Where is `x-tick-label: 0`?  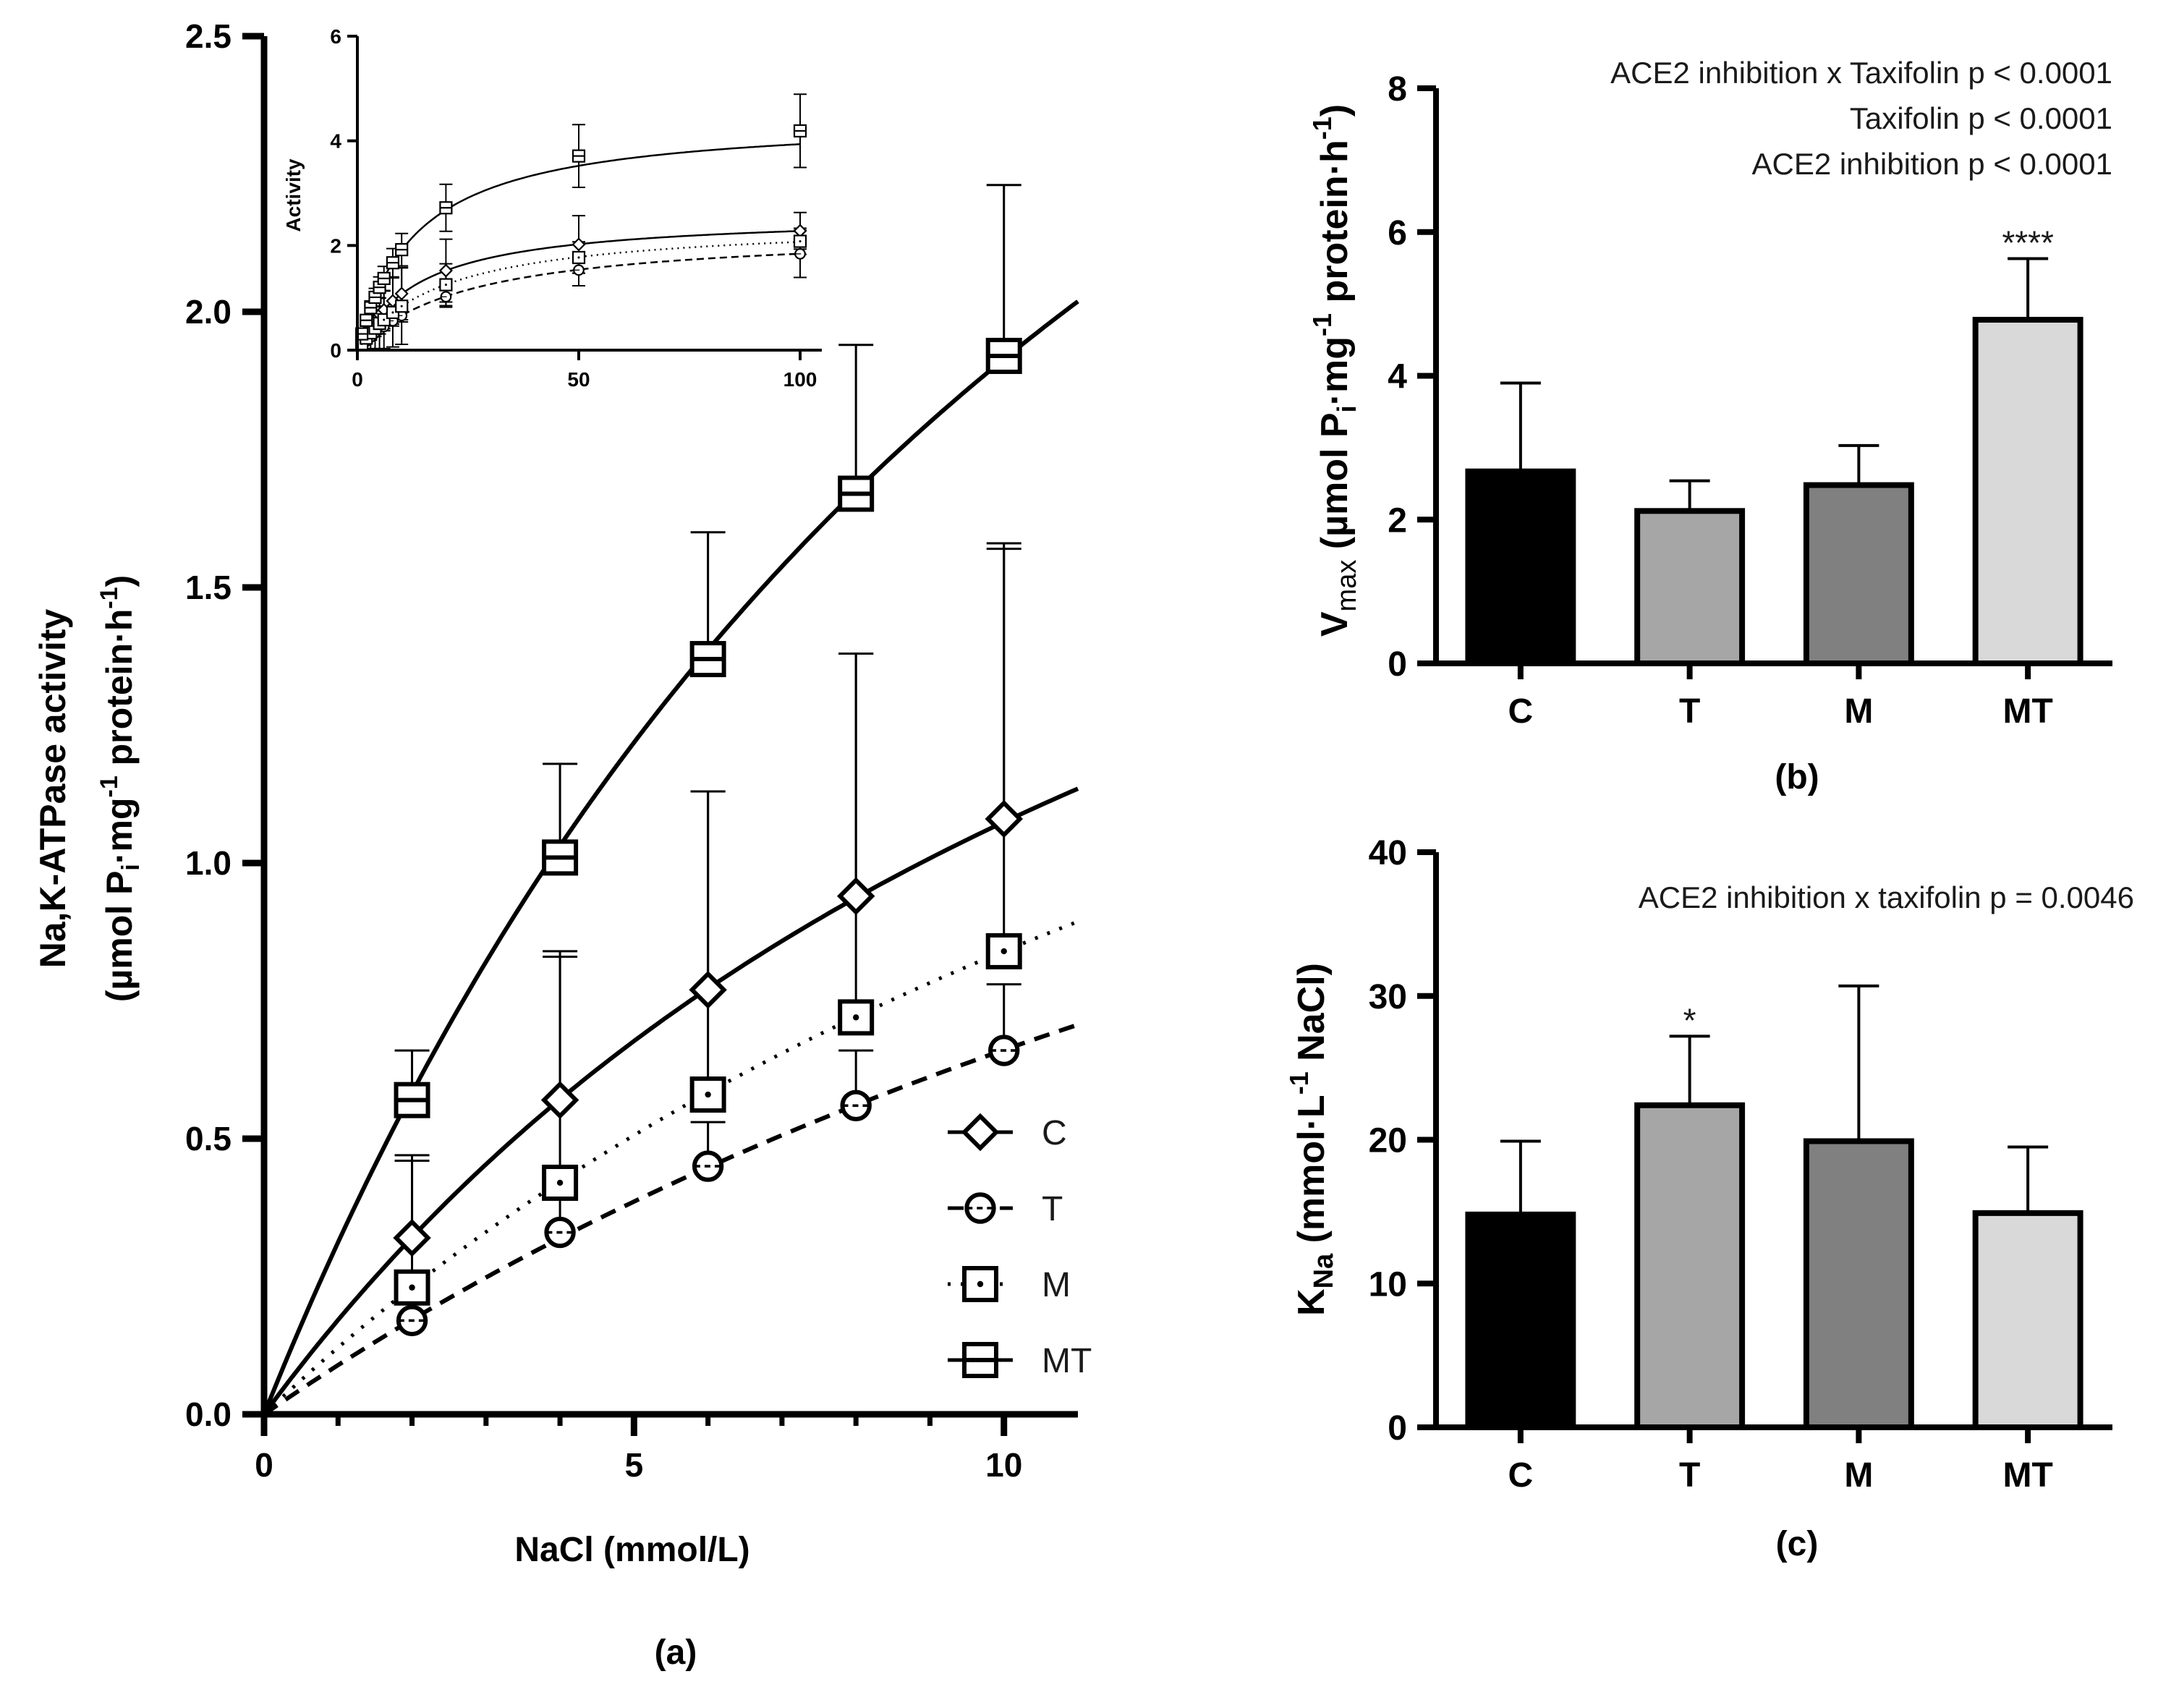
x-tick-label: 0 is located at coordinates (264, 1465).